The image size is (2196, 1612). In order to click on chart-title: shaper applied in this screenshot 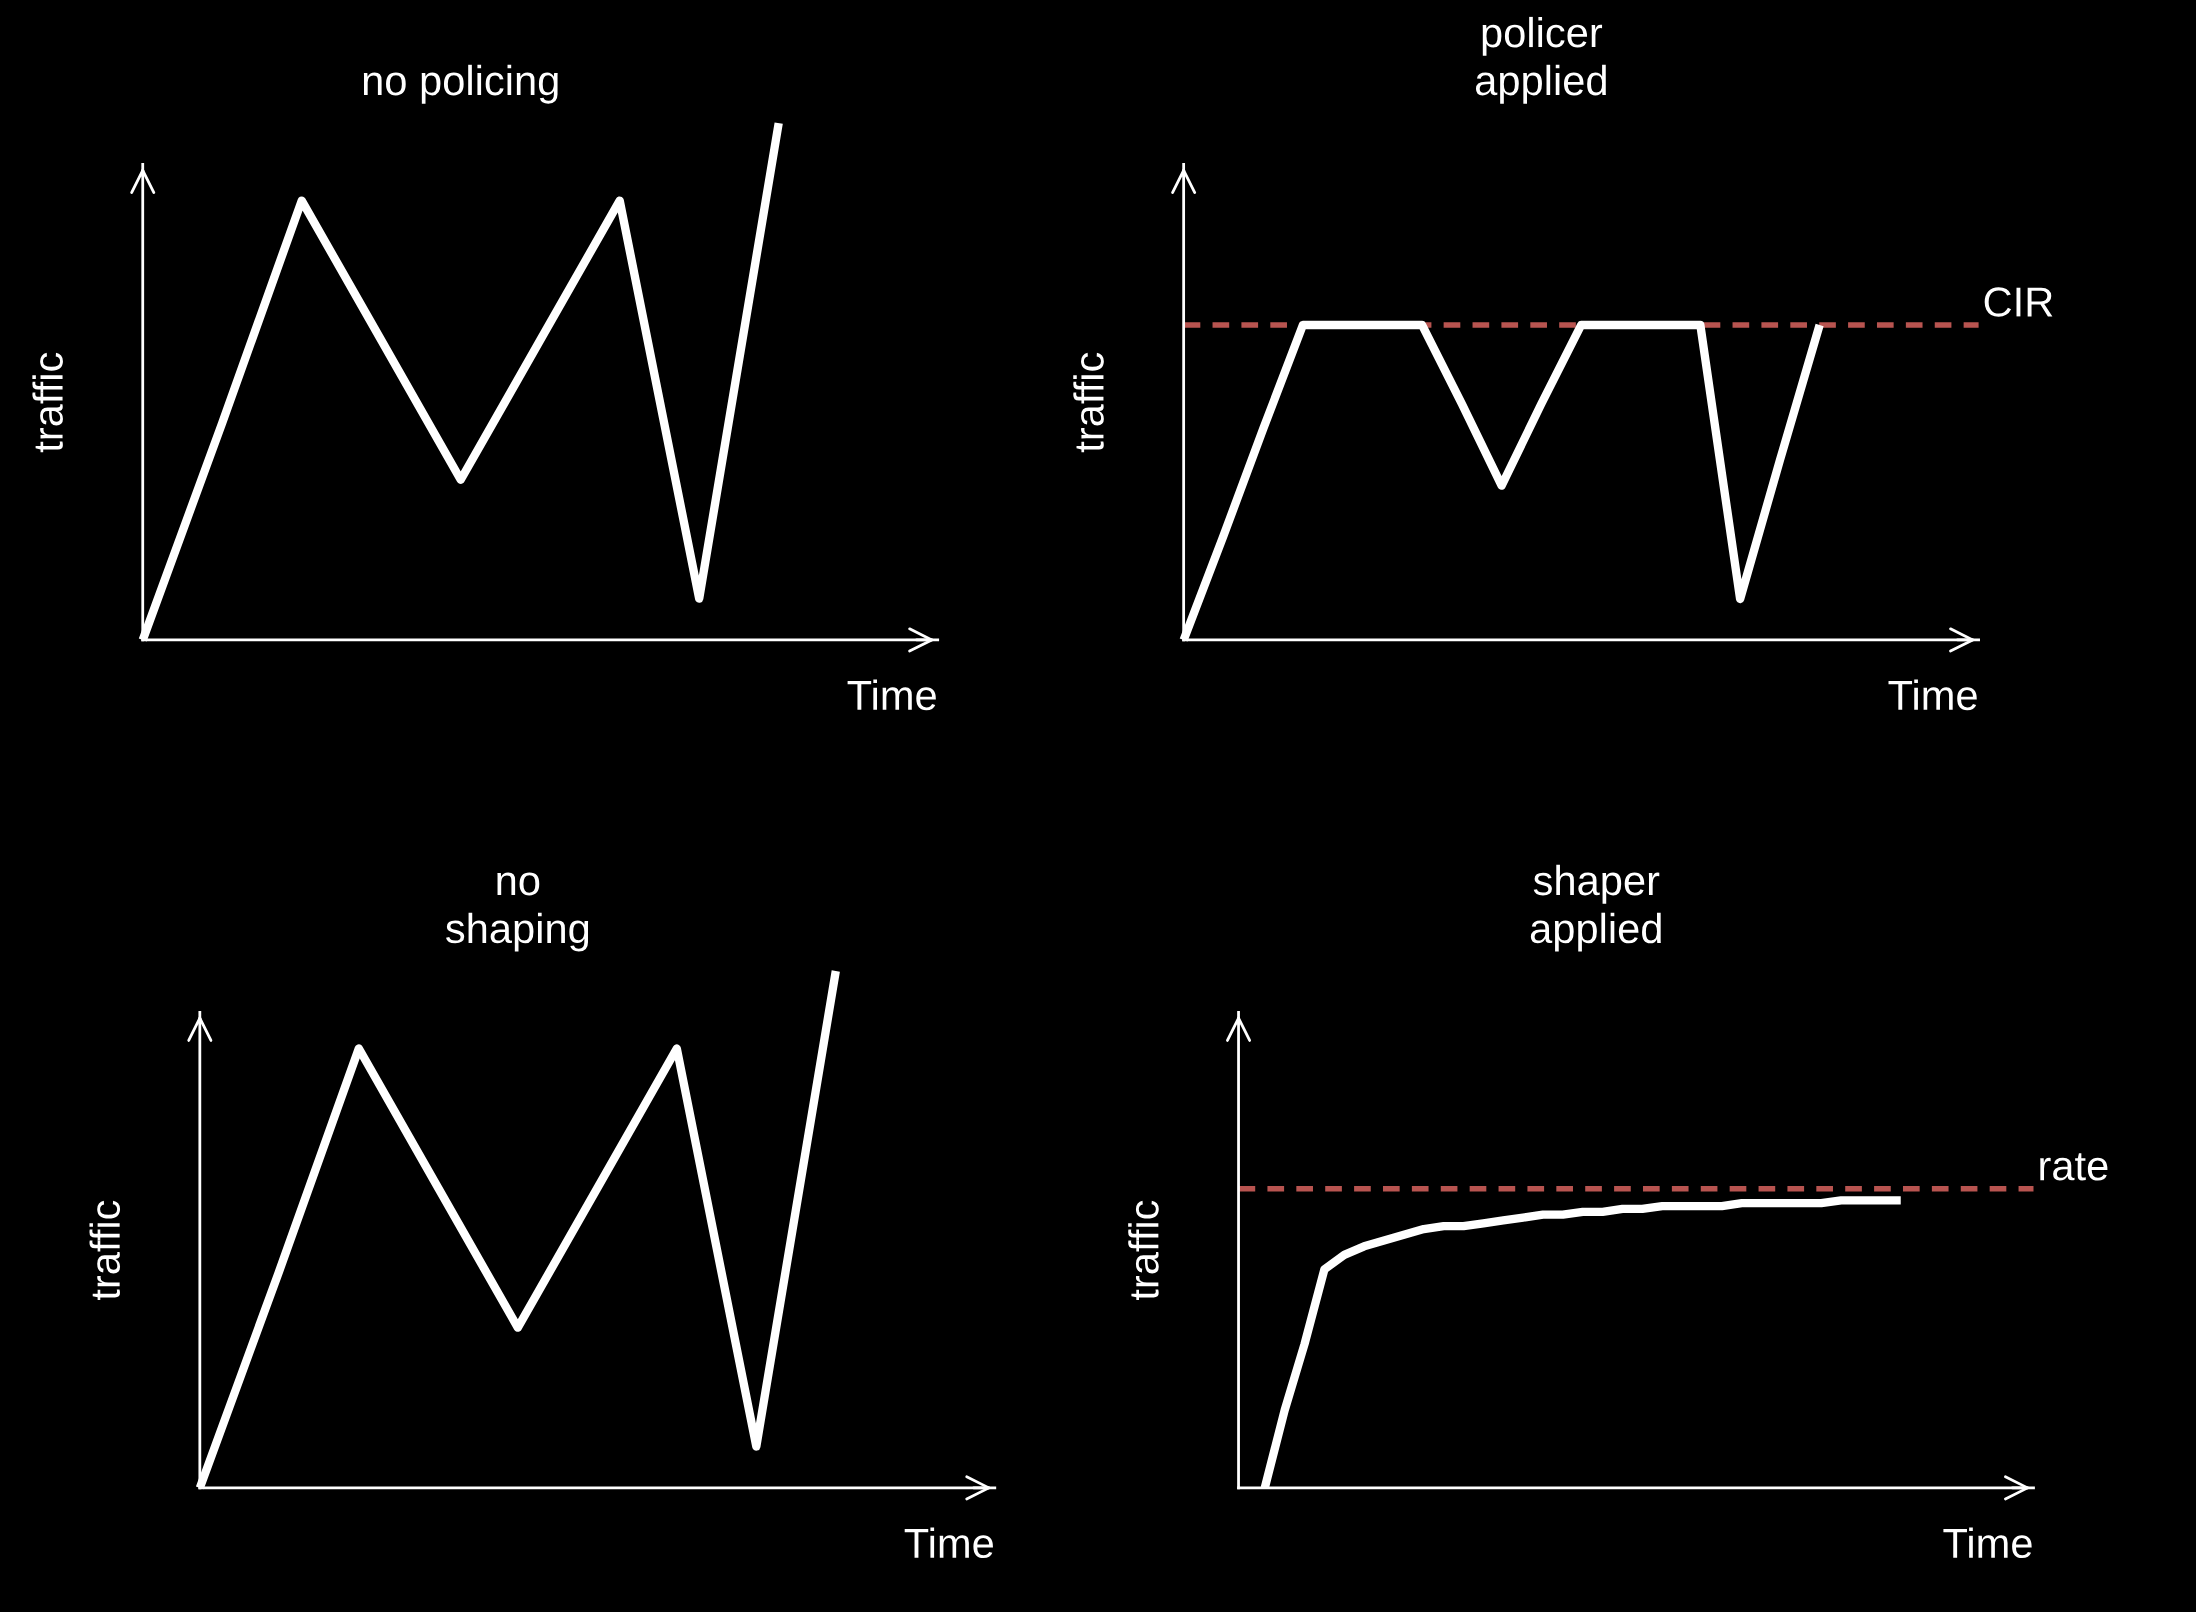, I will do `click(1595, 908)`.